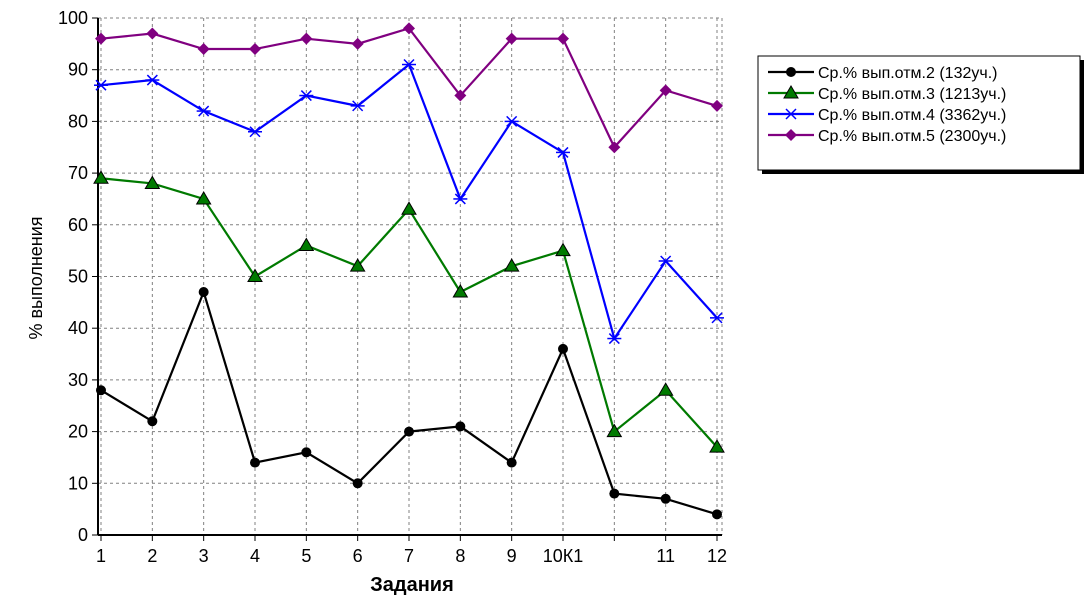 This screenshot has height=597, width=1086. What do you see at coordinates (460, 556) in the screenshot?
I see `x-tick-label: 8` at bounding box center [460, 556].